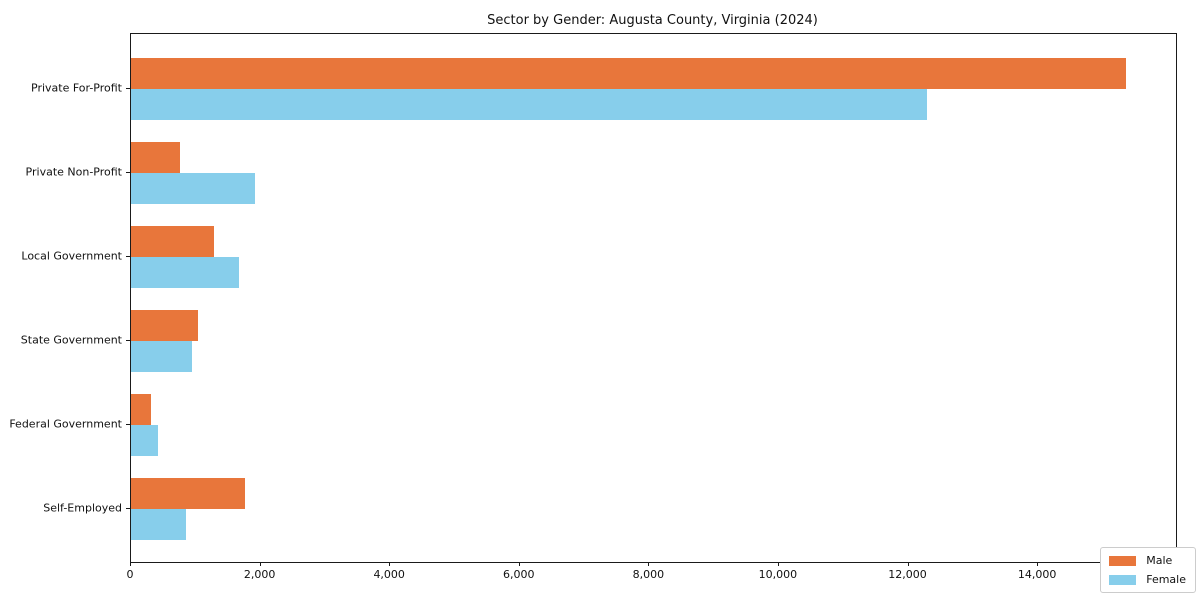  I want to click on legend-label-male: Male, so click(1159, 560).